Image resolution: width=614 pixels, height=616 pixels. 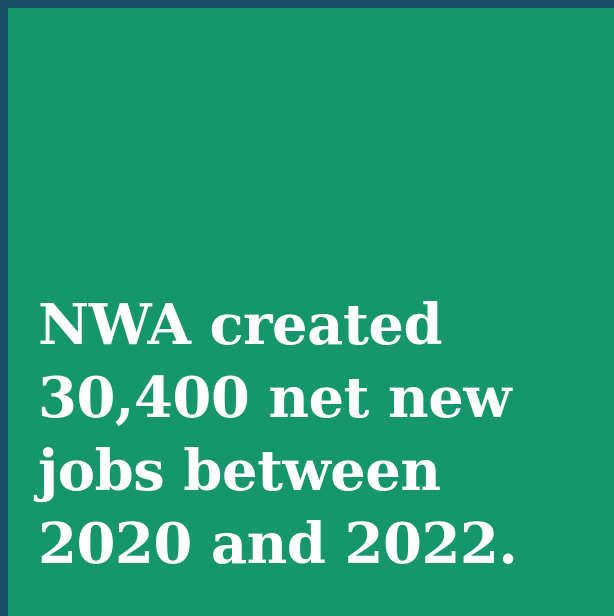 I want to click on stat-line-2: 30,400 net new, so click(x=275, y=398).